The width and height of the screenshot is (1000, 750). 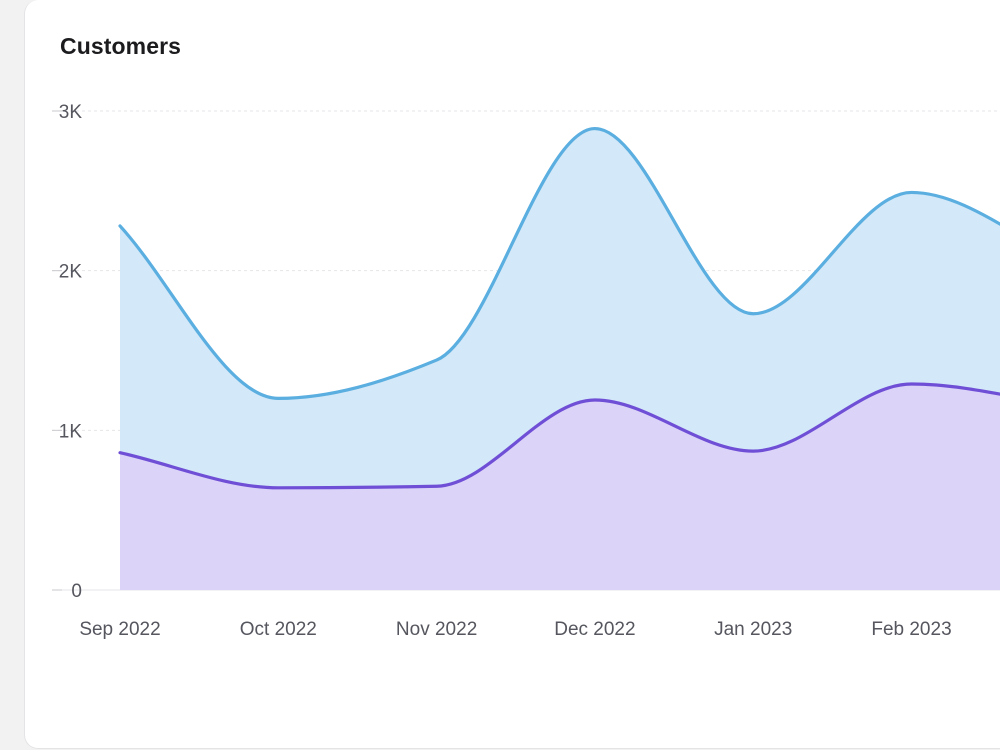 I want to click on x-tick-label: Oct 2022, so click(x=278, y=629).